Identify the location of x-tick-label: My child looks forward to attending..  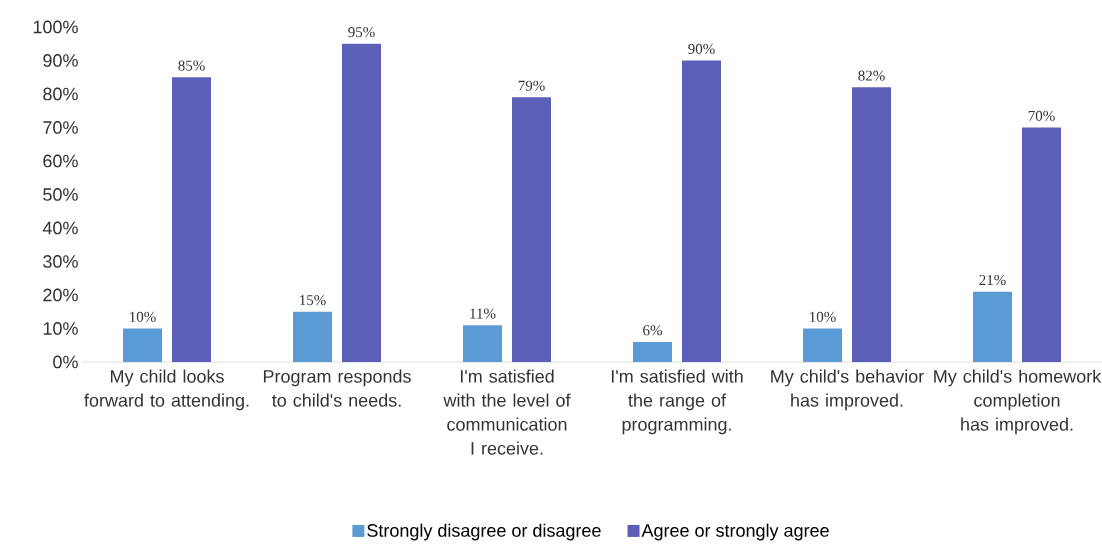
(166, 390).